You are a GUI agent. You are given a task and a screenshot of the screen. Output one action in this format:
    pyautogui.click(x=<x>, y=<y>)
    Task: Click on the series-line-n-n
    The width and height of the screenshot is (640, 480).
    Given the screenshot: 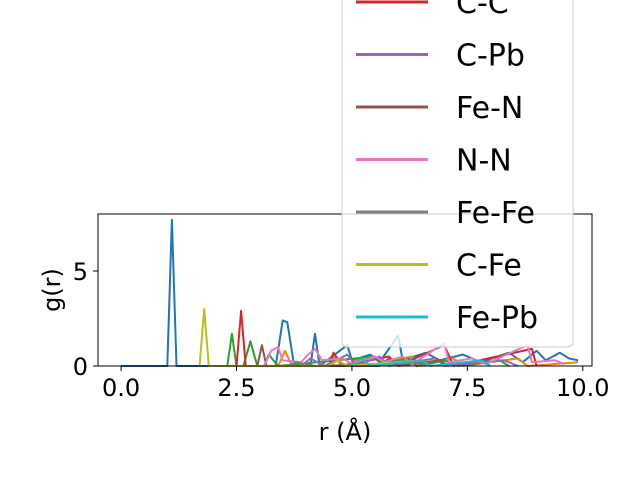 What is the action you would take?
    pyautogui.click(x=414, y=354)
    